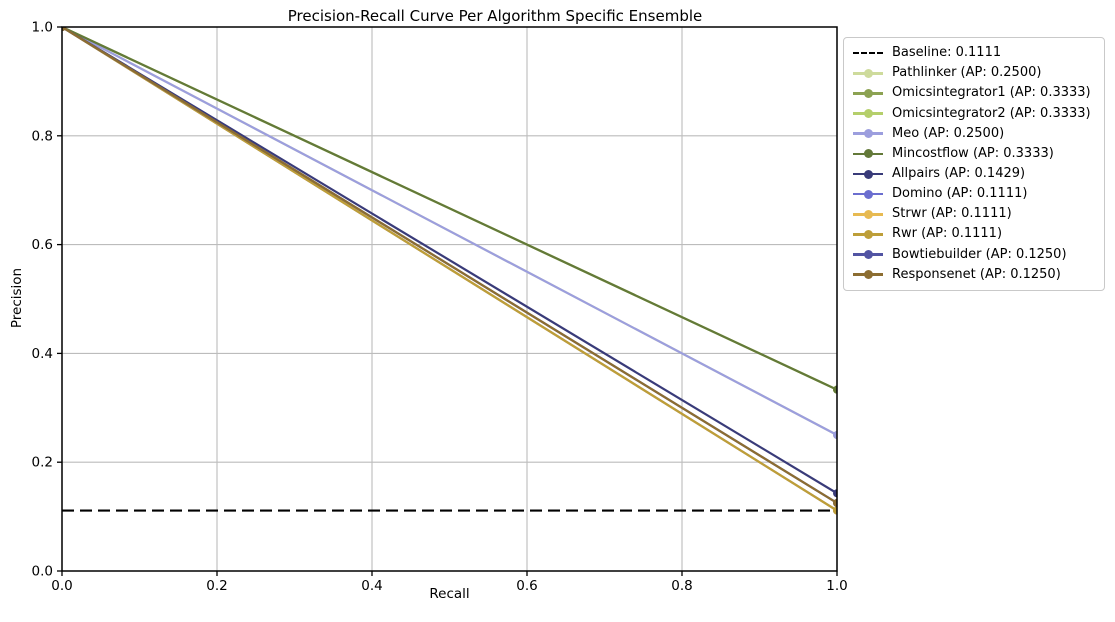  I want to click on legend-item-omicsintegrator1: Omicsintegrator1 (AP: 0.3333), so click(974, 94).